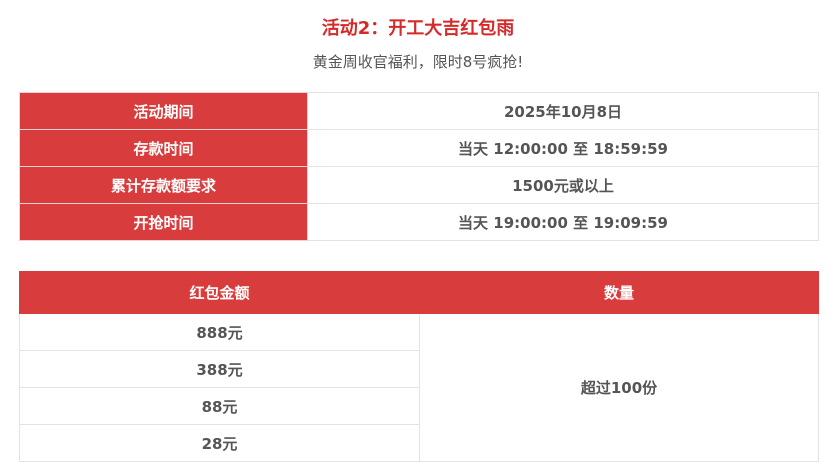 Image resolution: width=836 pixels, height=476 pixels. I want to click on page-title: 活动2：开工大吉红包雨, so click(418, 28).